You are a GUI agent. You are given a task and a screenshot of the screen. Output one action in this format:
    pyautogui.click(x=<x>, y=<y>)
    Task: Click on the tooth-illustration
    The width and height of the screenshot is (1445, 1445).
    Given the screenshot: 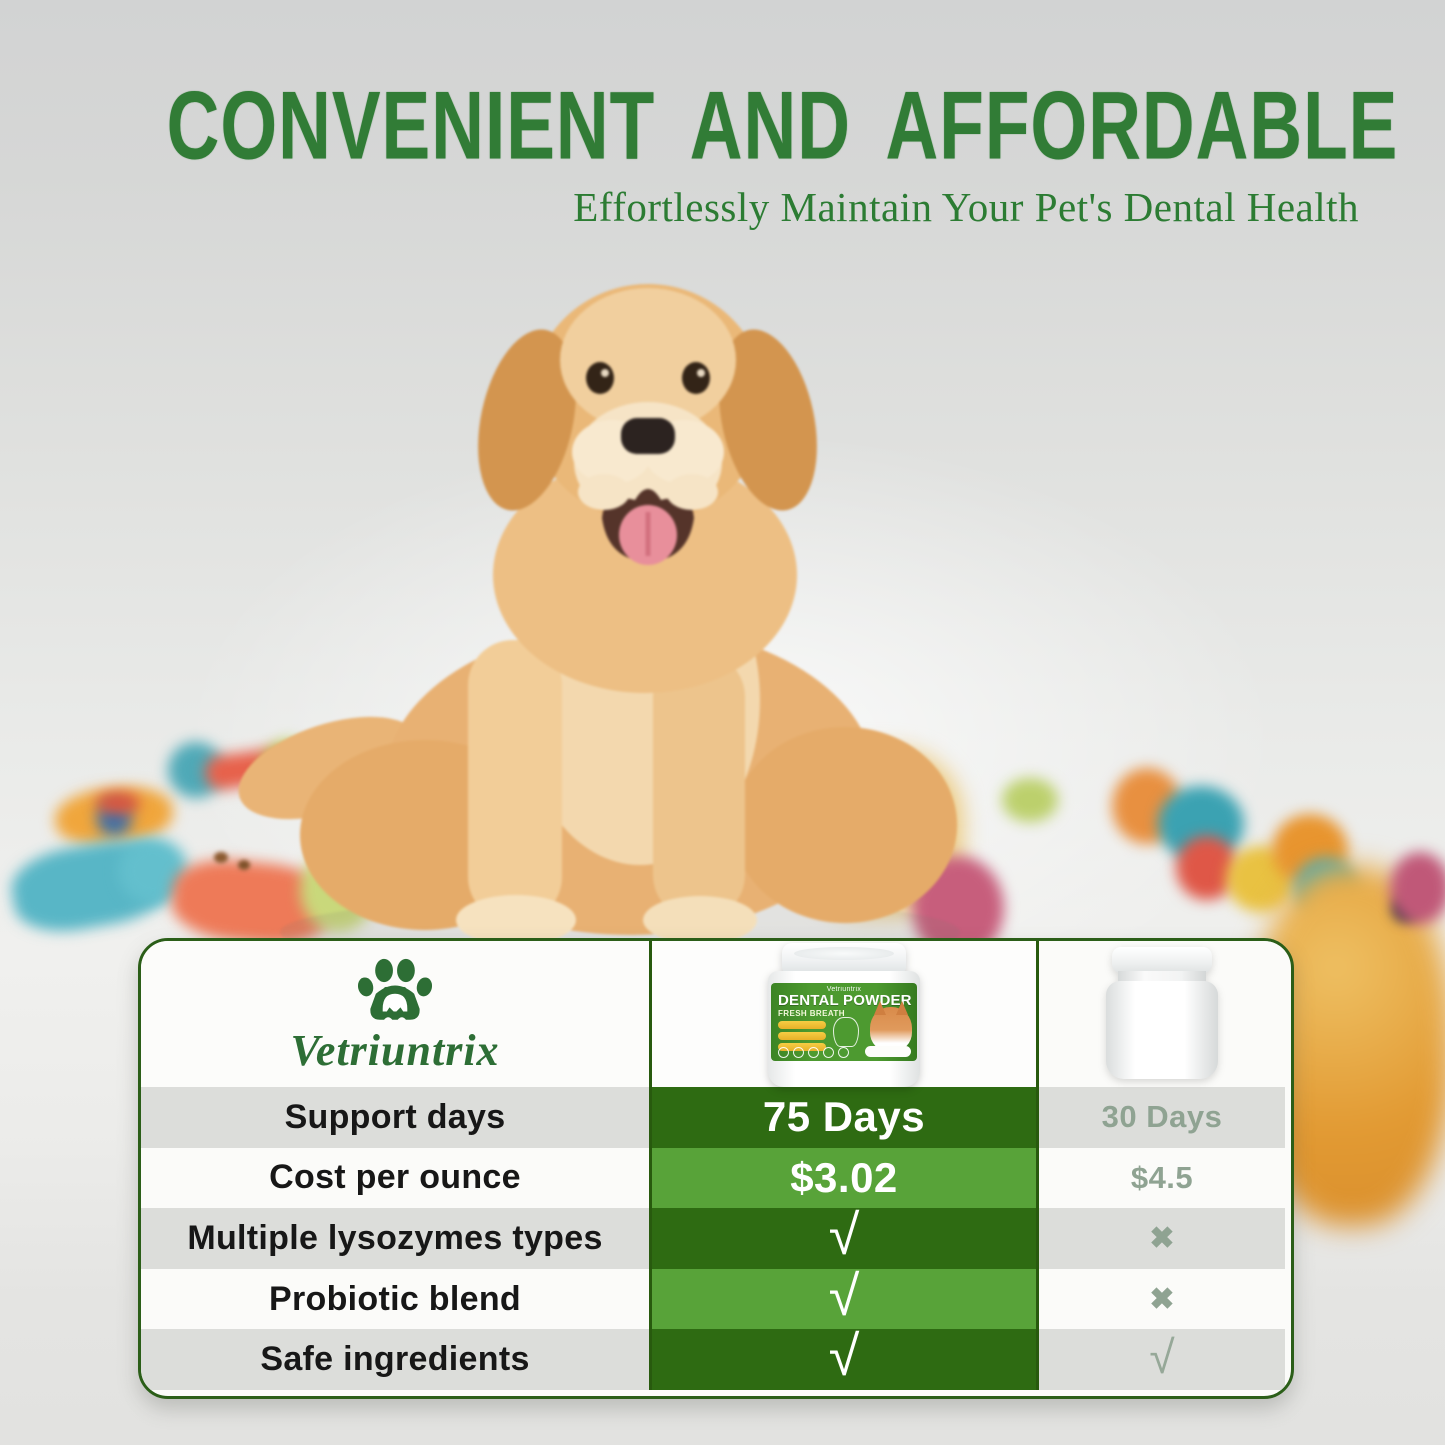 What is the action you would take?
    pyautogui.click(x=846, y=1032)
    